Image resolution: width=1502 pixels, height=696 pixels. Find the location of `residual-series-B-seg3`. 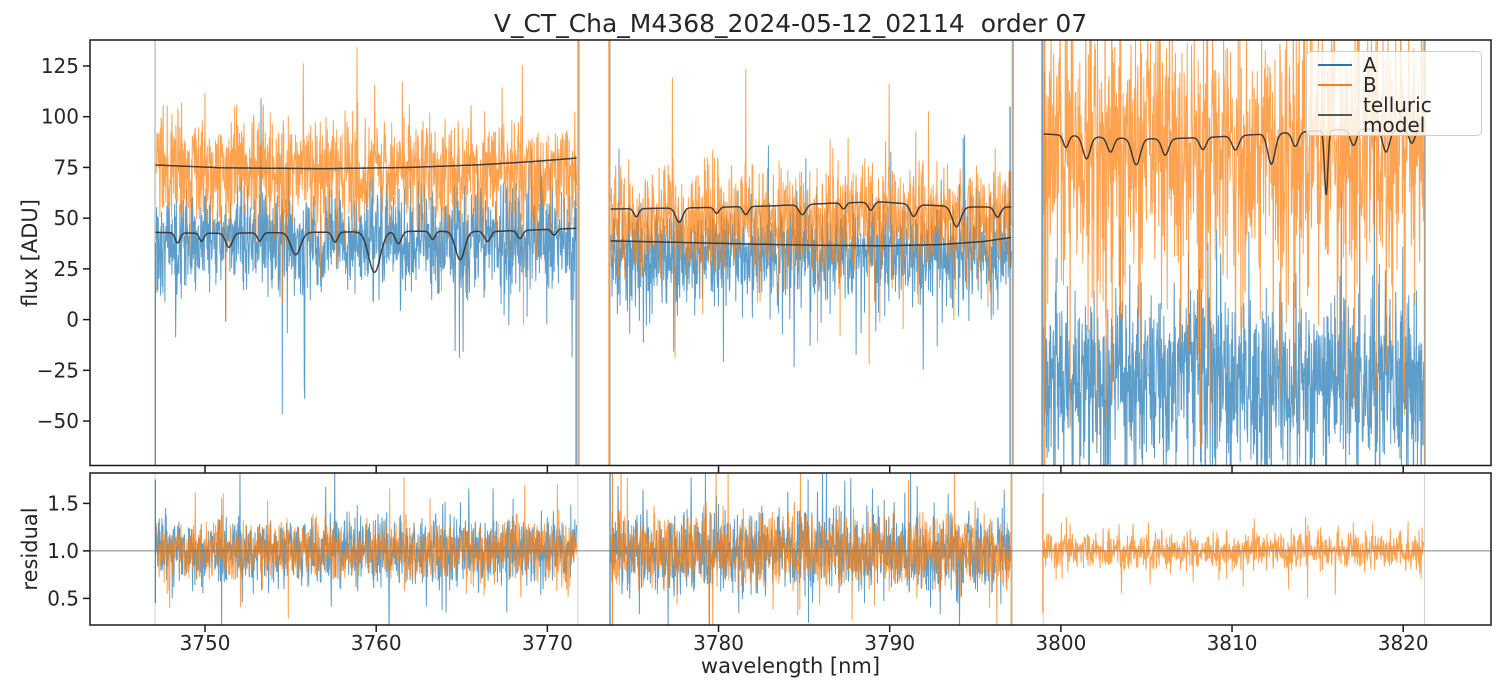

residual-series-B-seg3 is located at coordinates (1234, 557).